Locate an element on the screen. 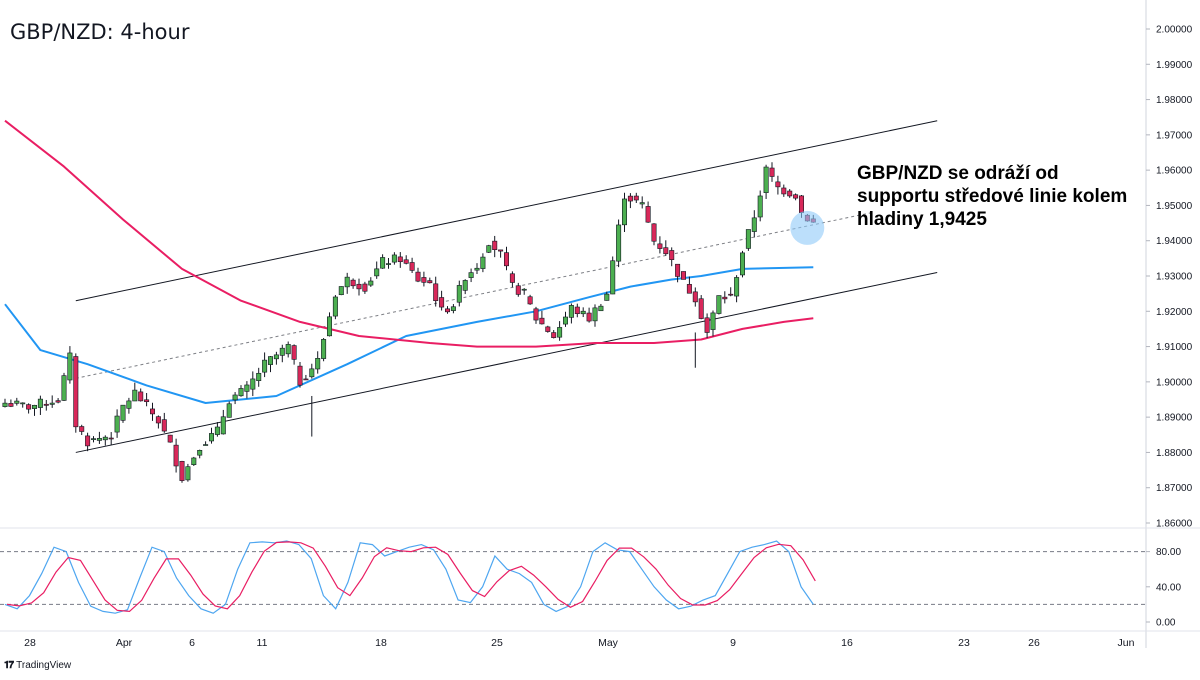  time-tick-label: 16 is located at coordinates (847, 643).